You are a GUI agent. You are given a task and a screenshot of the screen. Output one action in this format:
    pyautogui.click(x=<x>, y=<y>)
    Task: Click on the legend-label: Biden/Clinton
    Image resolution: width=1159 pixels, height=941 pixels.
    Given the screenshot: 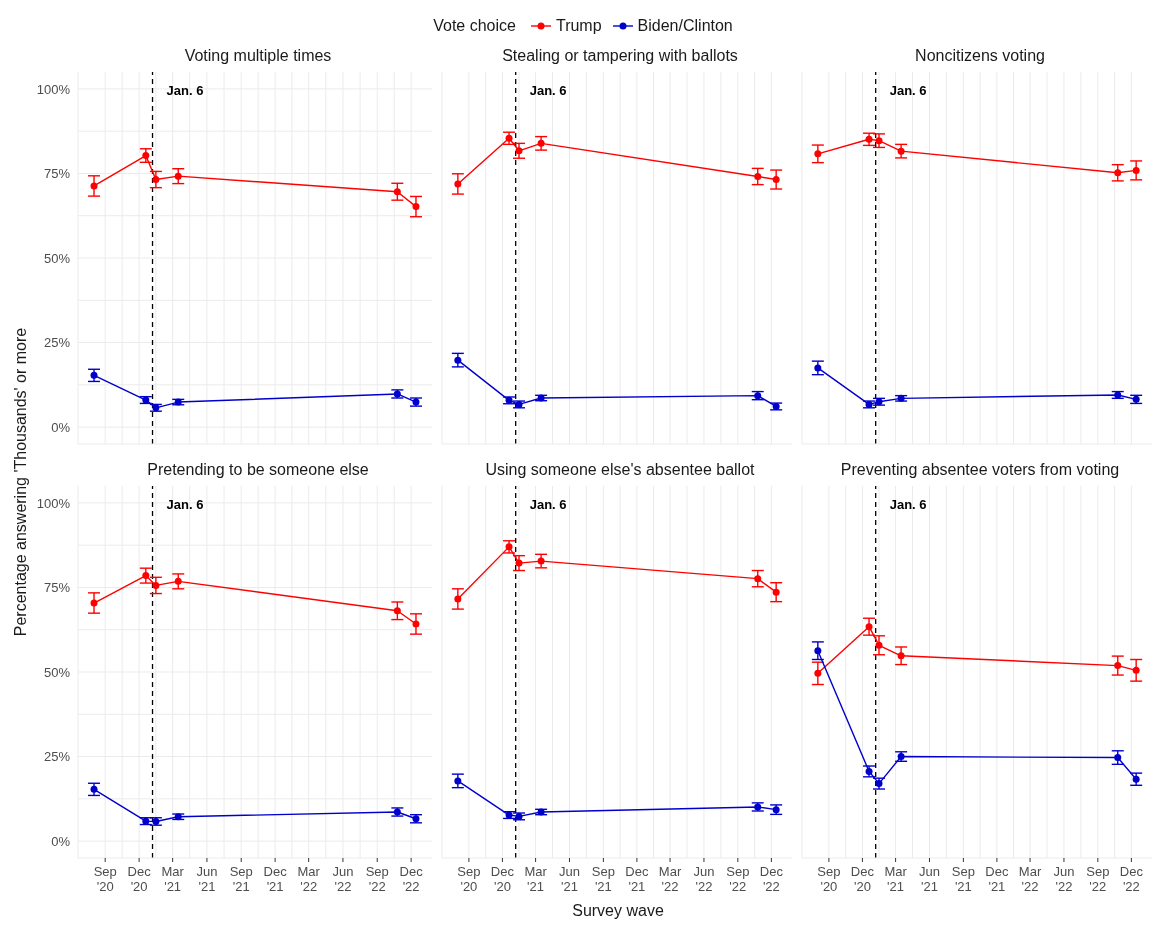 What is the action you would take?
    pyautogui.click(x=685, y=26)
    